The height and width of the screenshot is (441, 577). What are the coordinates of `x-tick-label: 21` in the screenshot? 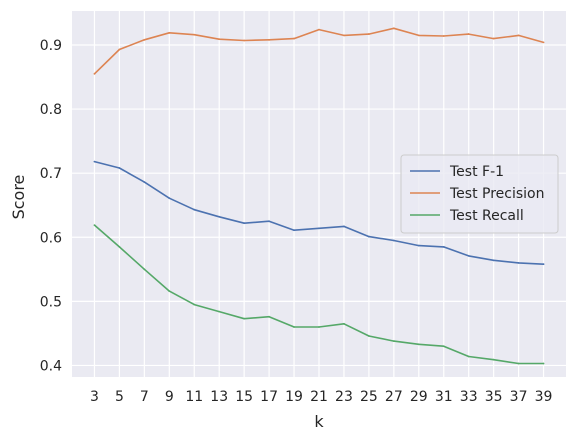 It's located at (319, 397).